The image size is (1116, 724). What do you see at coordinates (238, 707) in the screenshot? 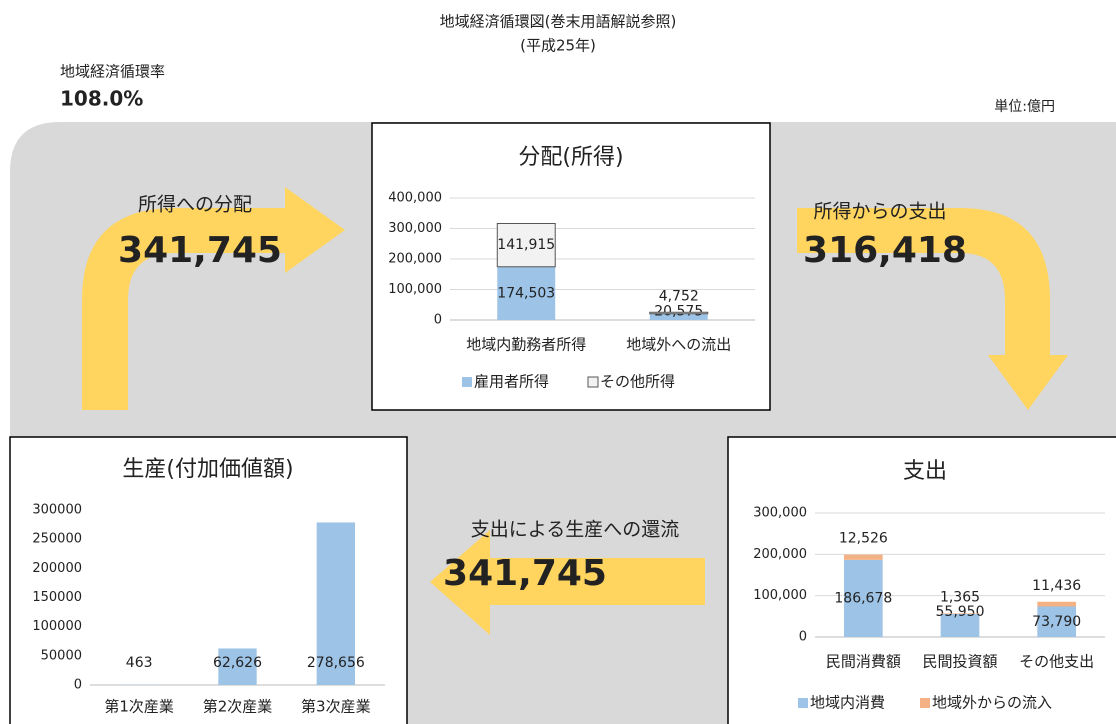
I see `x-tick-label: 第2次産業` at bounding box center [238, 707].